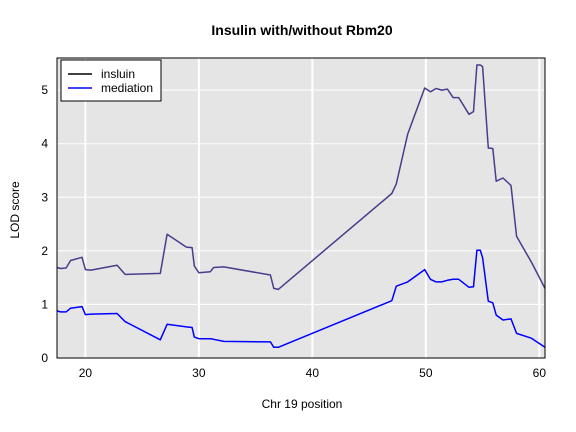 The height and width of the screenshot is (432, 576). Describe the element at coordinates (44, 358) in the screenshot. I see `y-tick-label: 0` at that location.